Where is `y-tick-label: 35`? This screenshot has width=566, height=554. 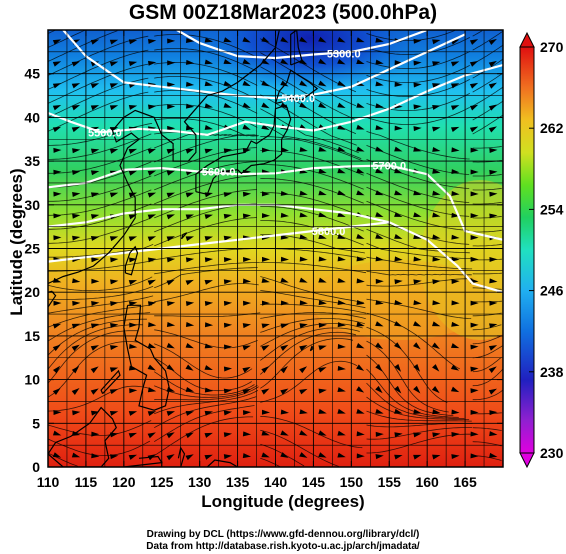 y-tick-label: 35 is located at coordinates (32, 161).